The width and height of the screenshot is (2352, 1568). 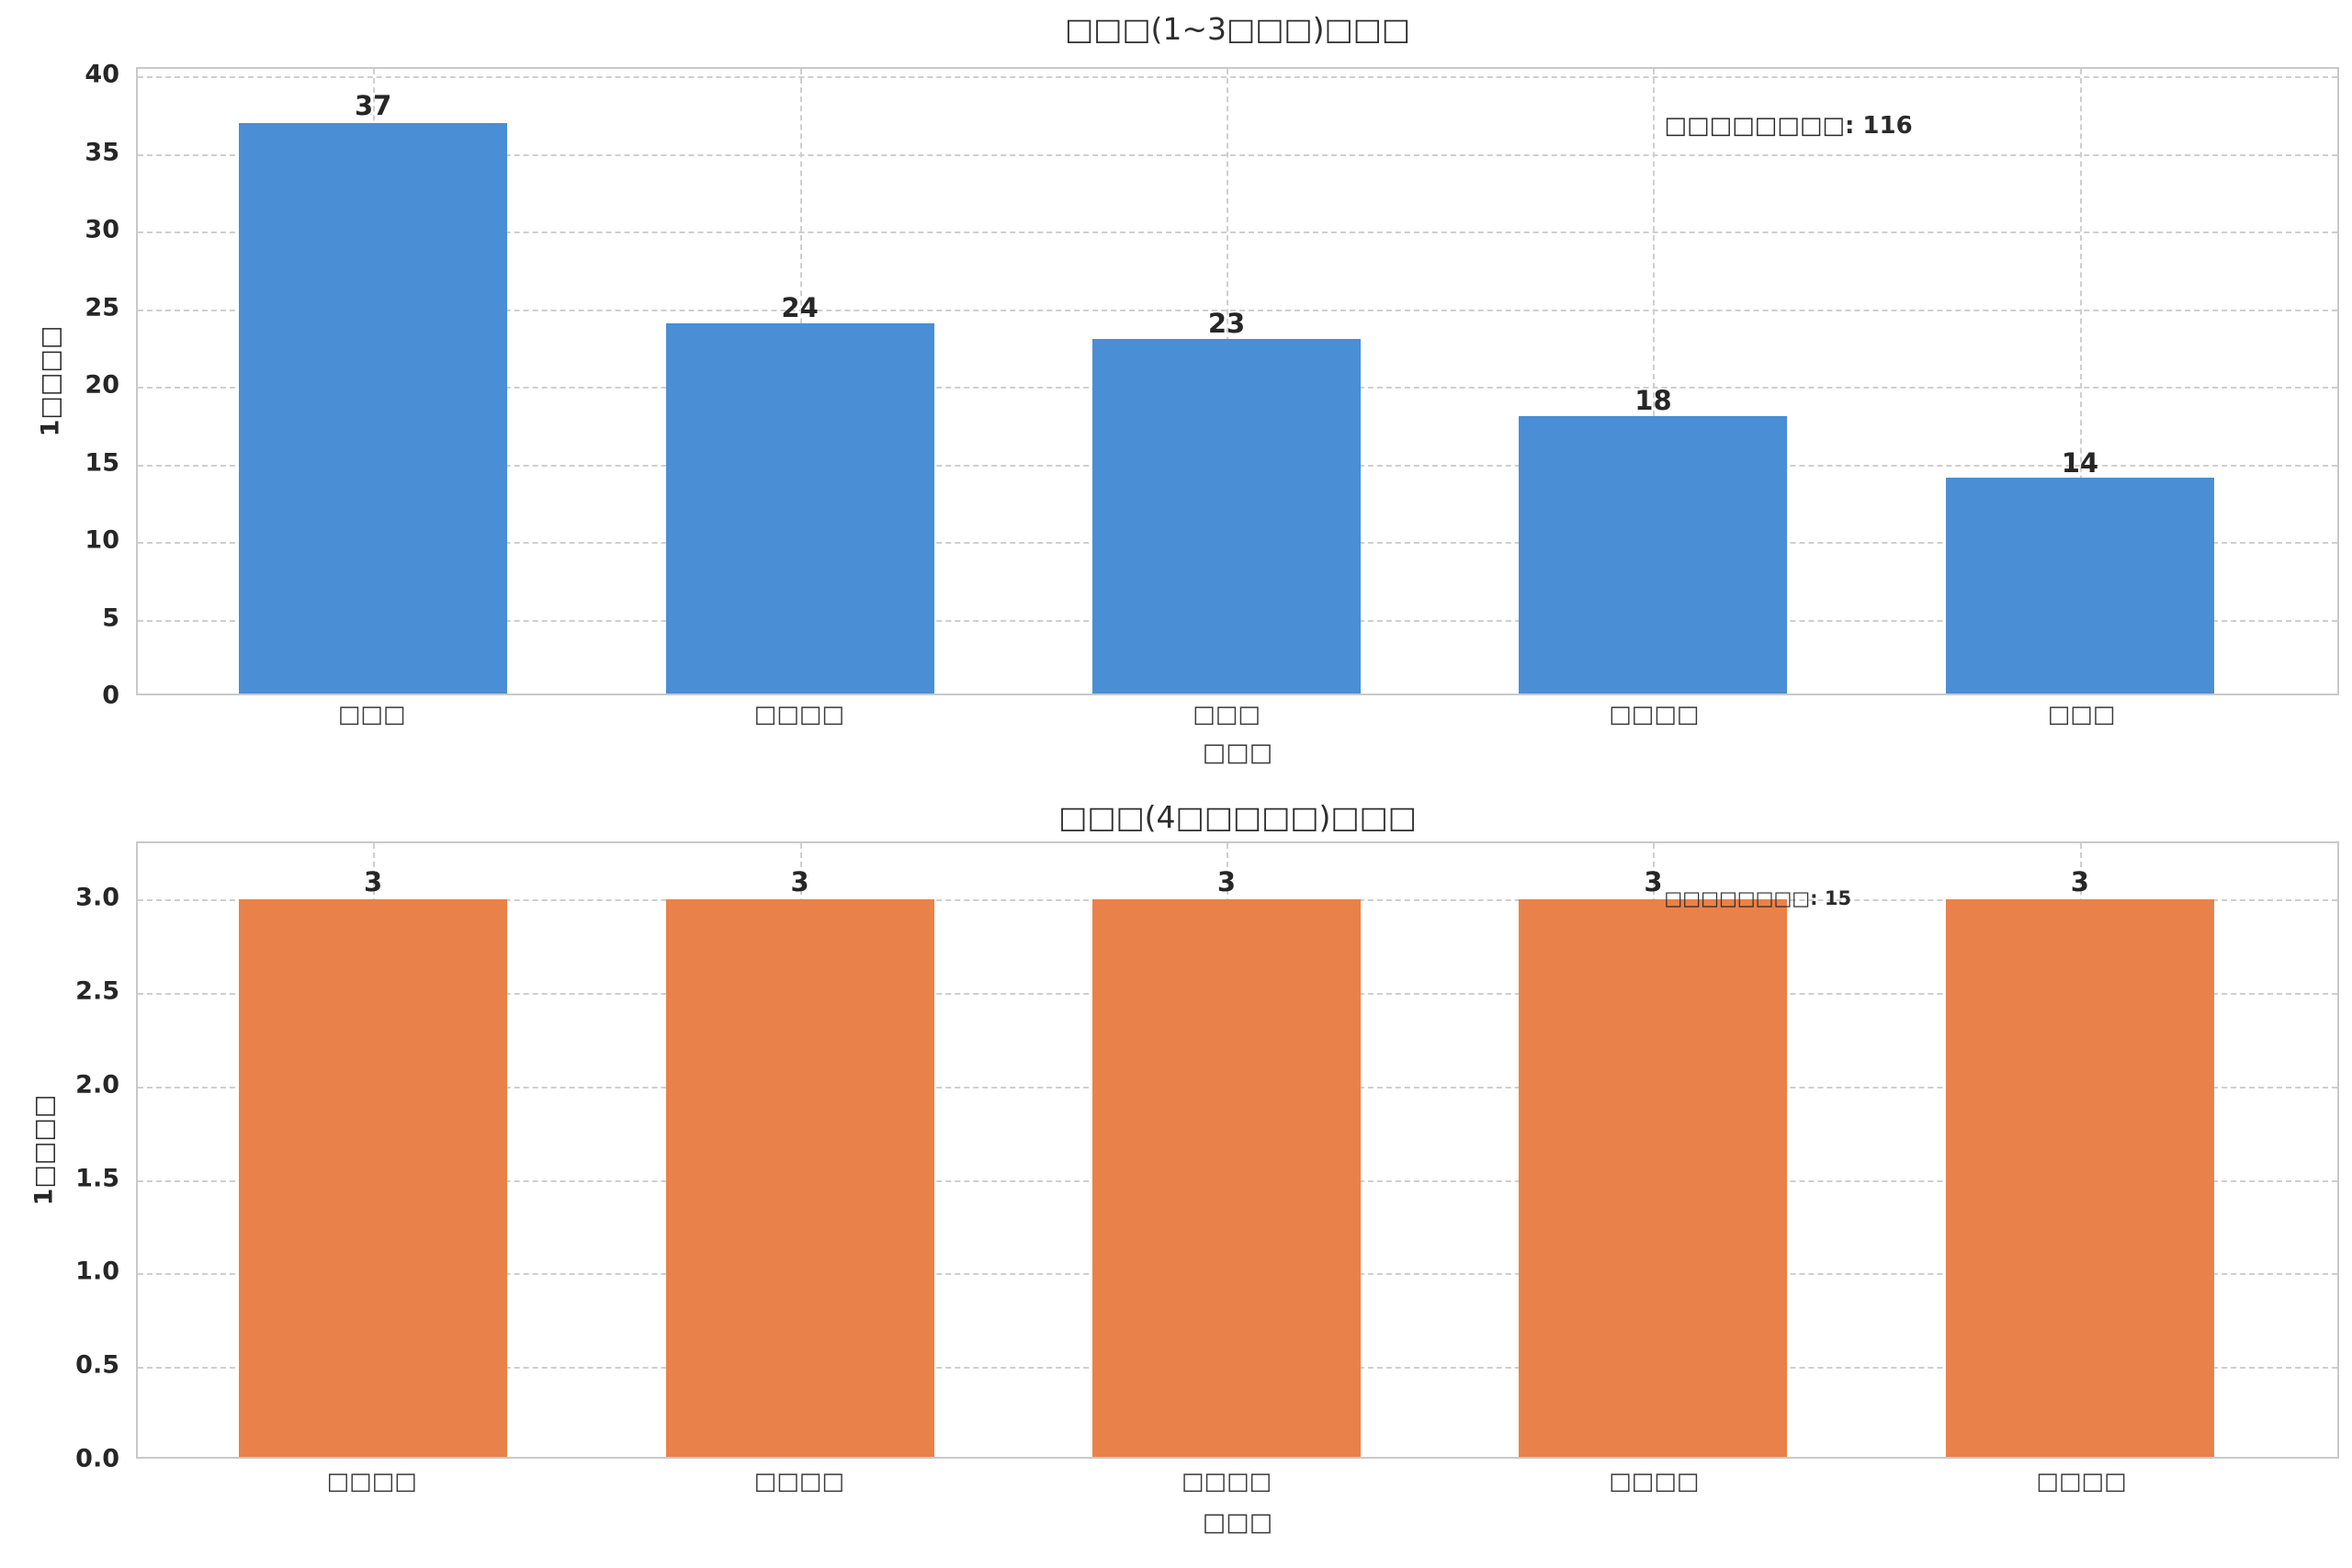 What do you see at coordinates (97, 1272) in the screenshot?
I see `y-tick-label: 1.0` at bounding box center [97, 1272].